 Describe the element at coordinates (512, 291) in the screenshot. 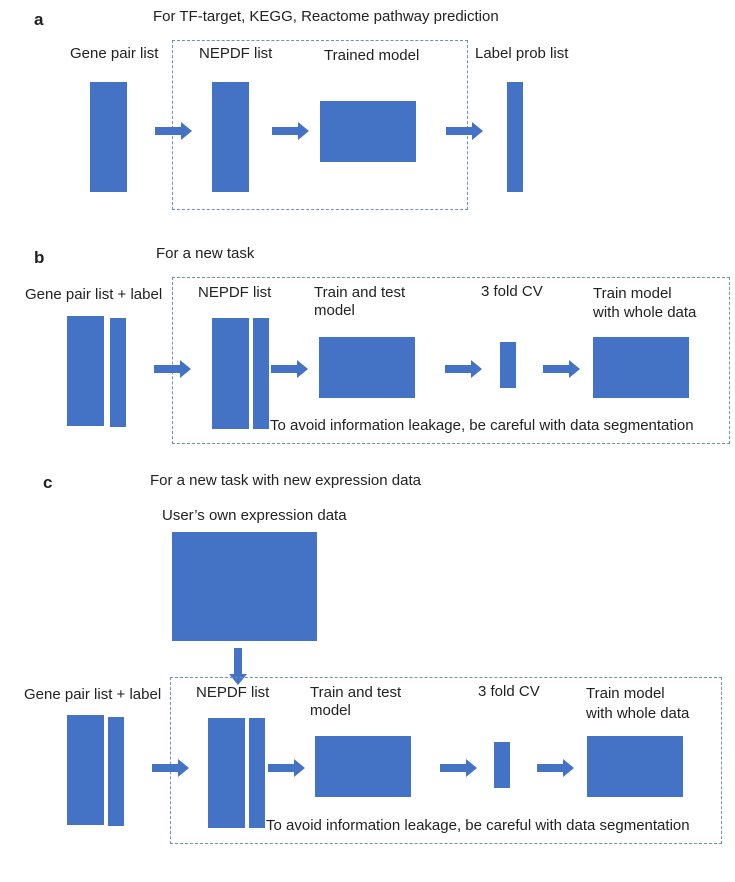

I see `panel-b-cv-label: 3 fold CV` at that location.